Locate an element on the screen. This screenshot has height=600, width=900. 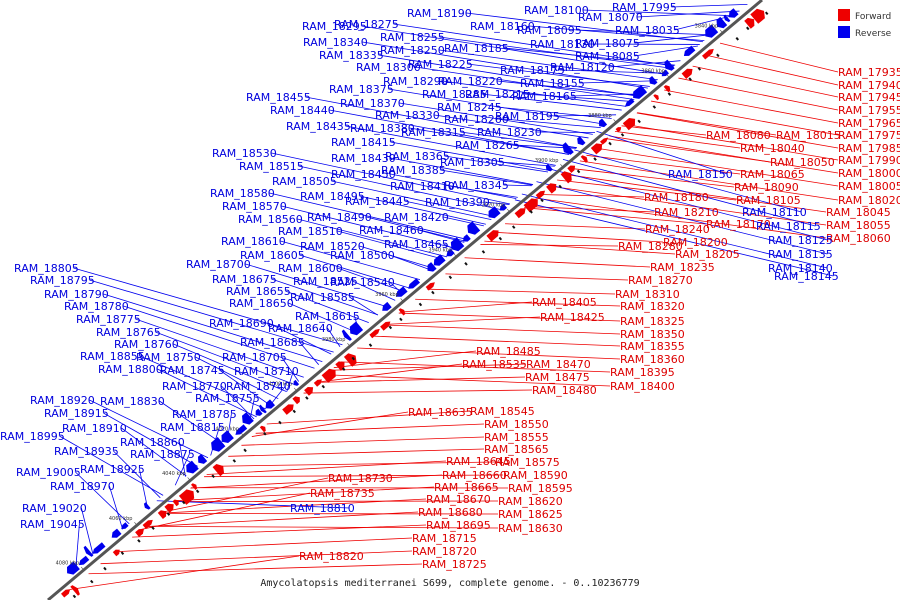
forward-gene-label: RAM_18170 is located at coordinates (738, 224).